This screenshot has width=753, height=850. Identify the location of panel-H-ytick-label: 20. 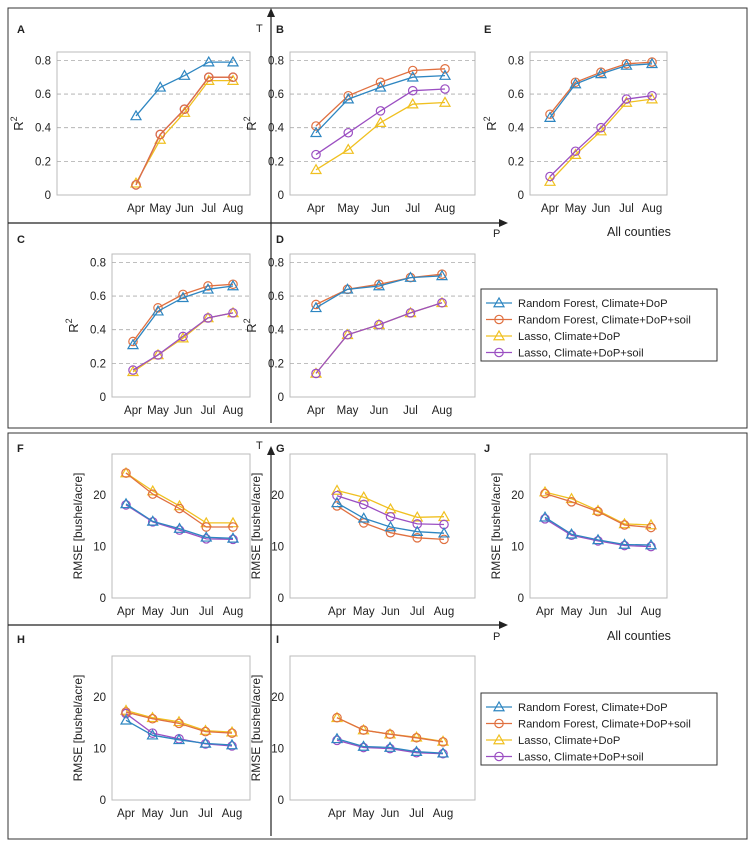
(99, 698).